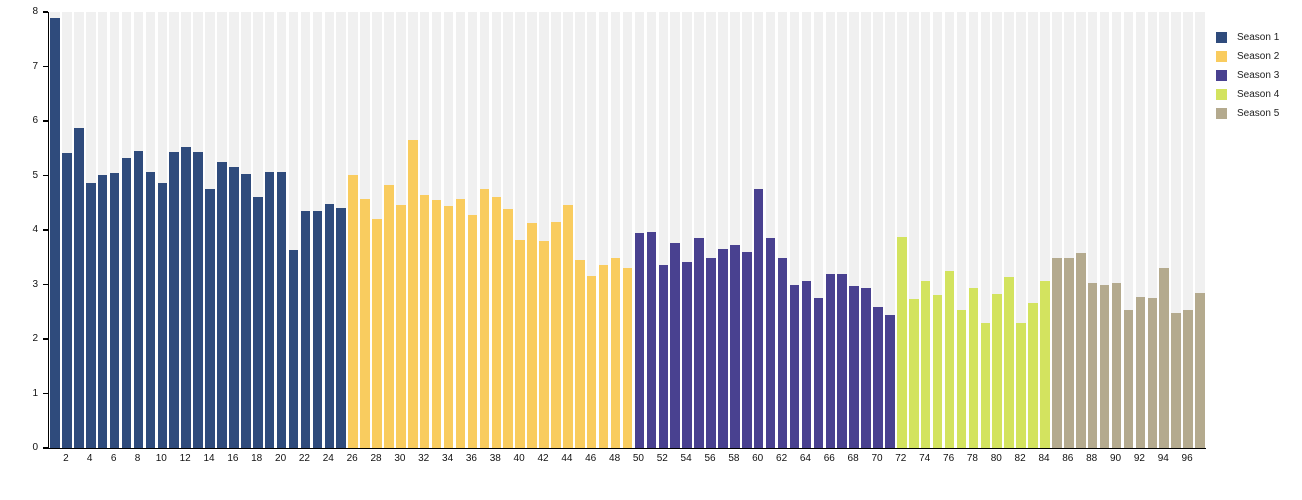 The height and width of the screenshot is (500, 1302). What do you see at coordinates (1247, 94) in the screenshot?
I see `legend-item-season-4: Season 4` at bounding box center [1247, 94].